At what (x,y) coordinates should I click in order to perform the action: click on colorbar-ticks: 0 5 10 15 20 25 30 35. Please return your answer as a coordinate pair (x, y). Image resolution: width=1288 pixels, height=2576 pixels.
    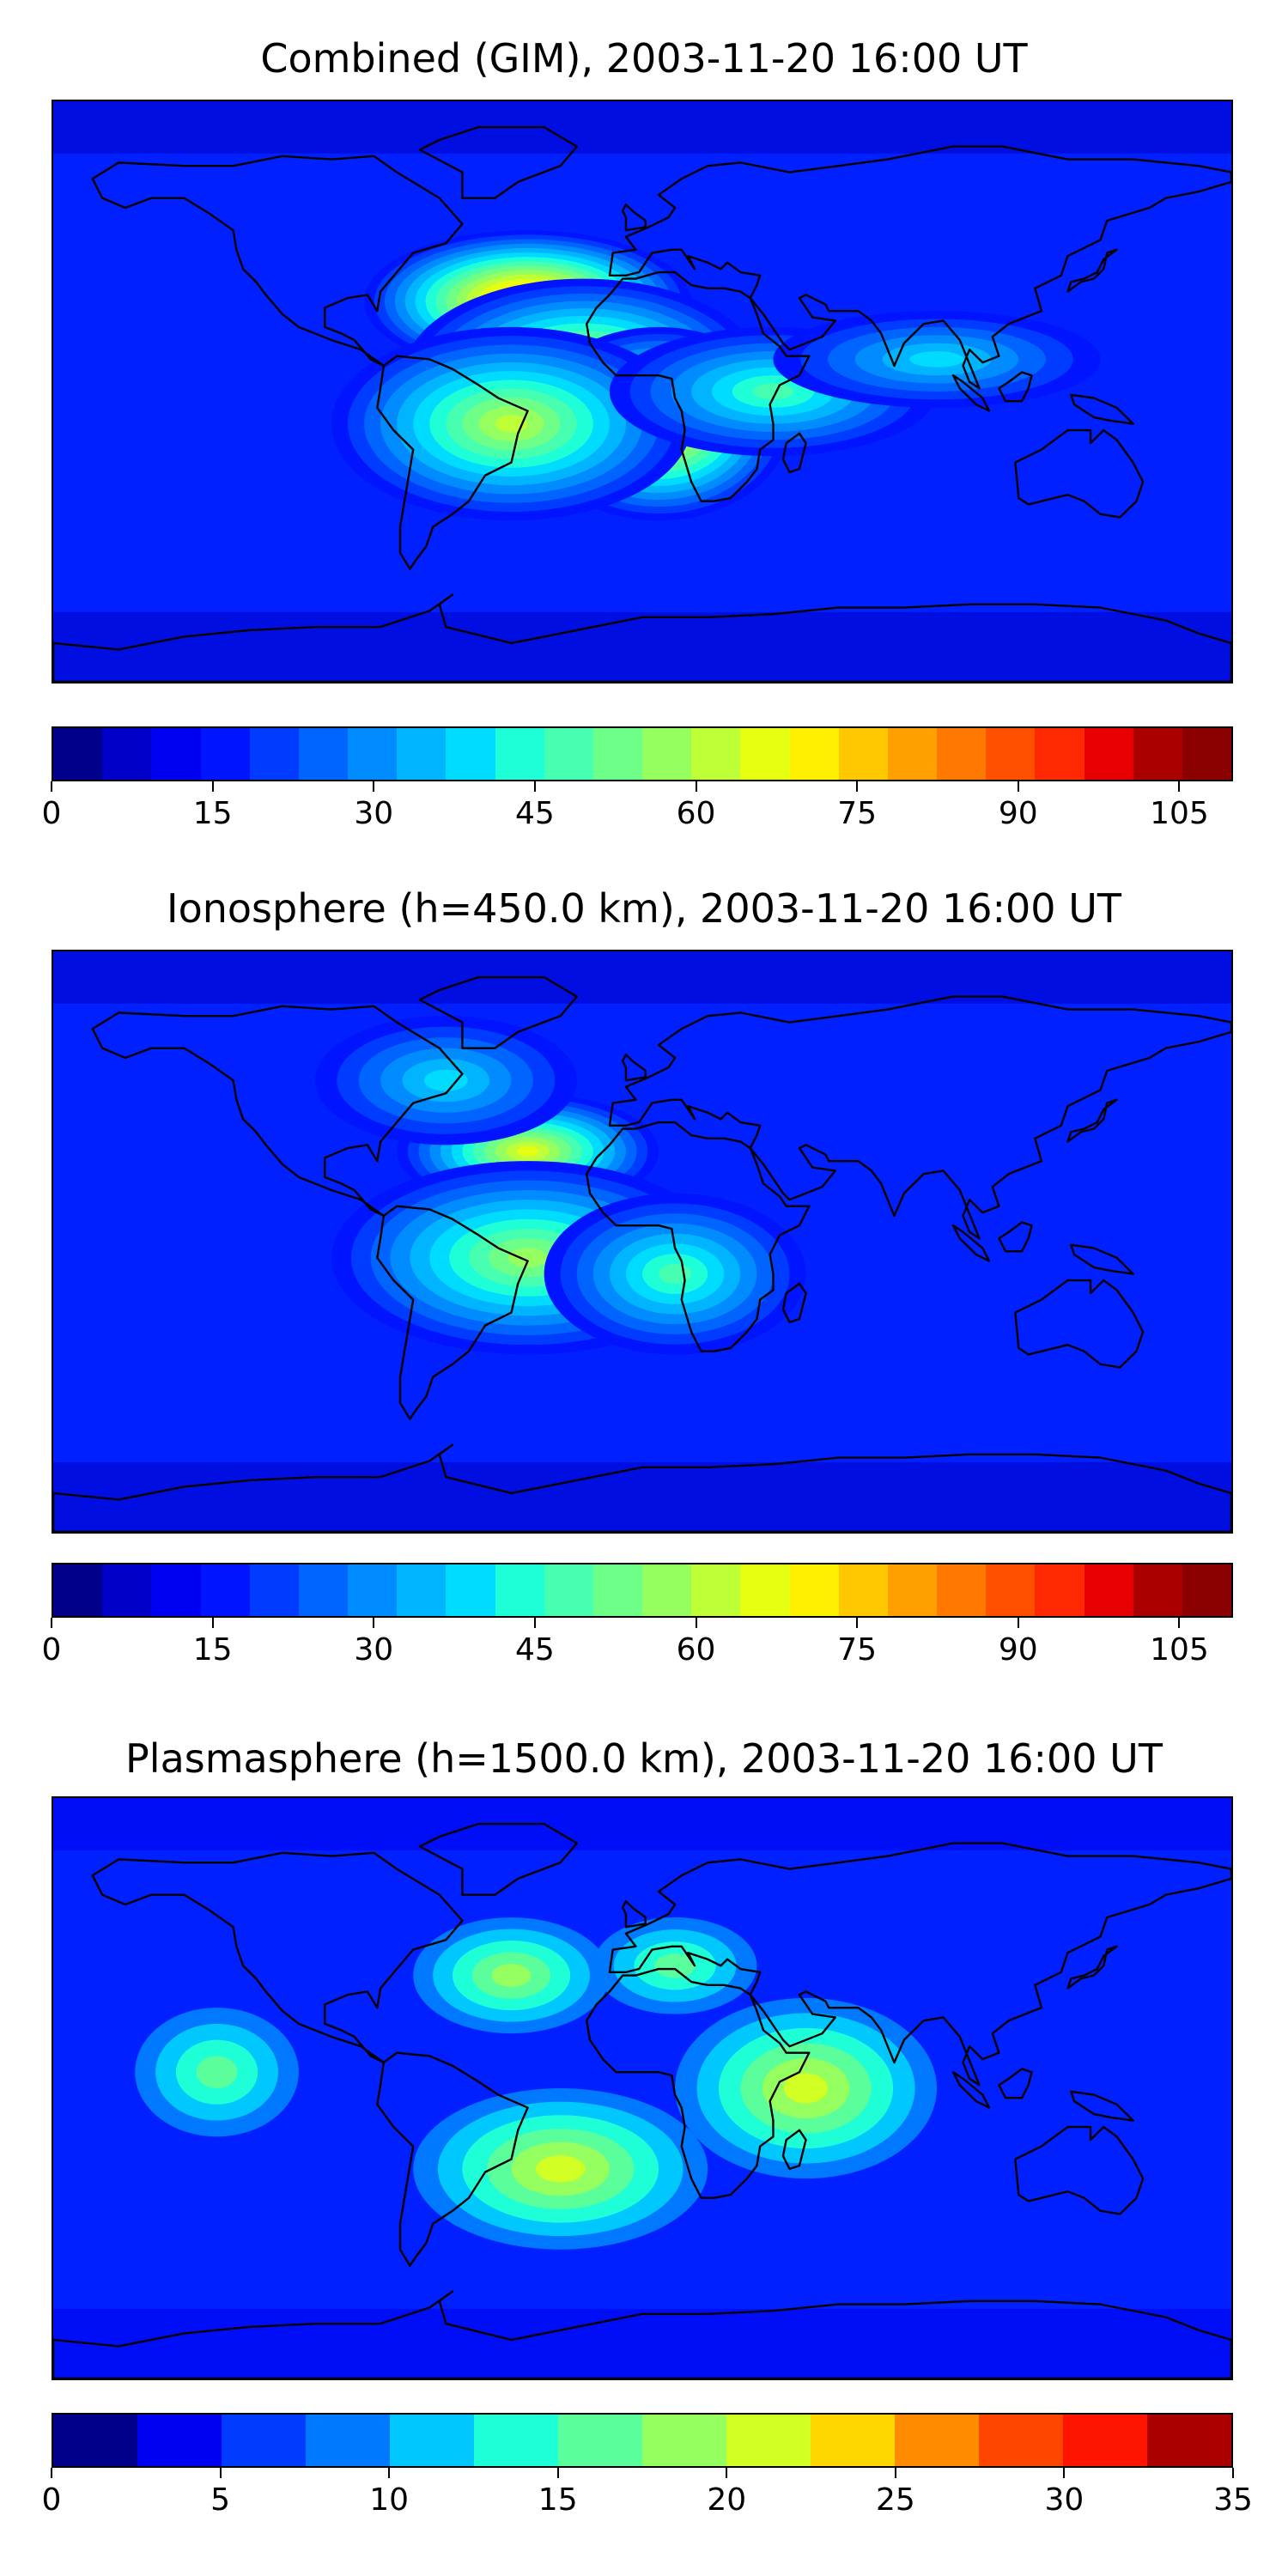
    Looking at the image, I should click on (647, 2493).